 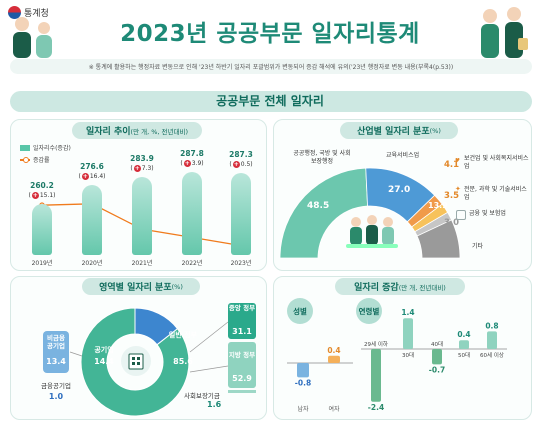 I want to click on industry-donut-chart, so click(x=370, y=213).